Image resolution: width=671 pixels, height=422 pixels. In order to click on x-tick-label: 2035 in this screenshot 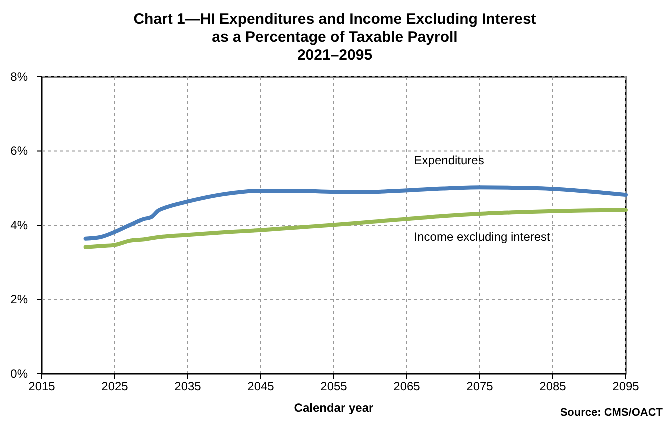, I will do `click(188, 387)`.